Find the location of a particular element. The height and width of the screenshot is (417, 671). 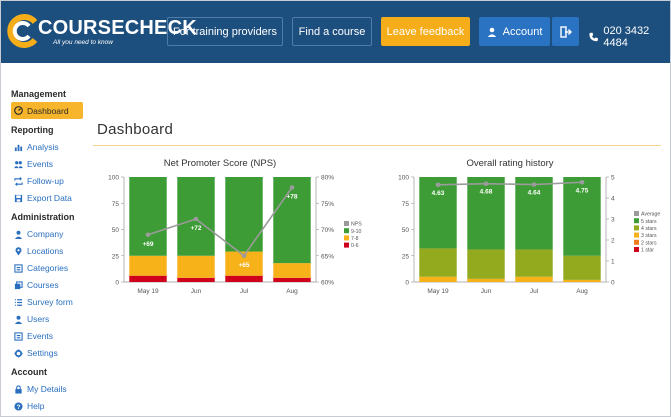

line-series is located at coordinates (220, 222).